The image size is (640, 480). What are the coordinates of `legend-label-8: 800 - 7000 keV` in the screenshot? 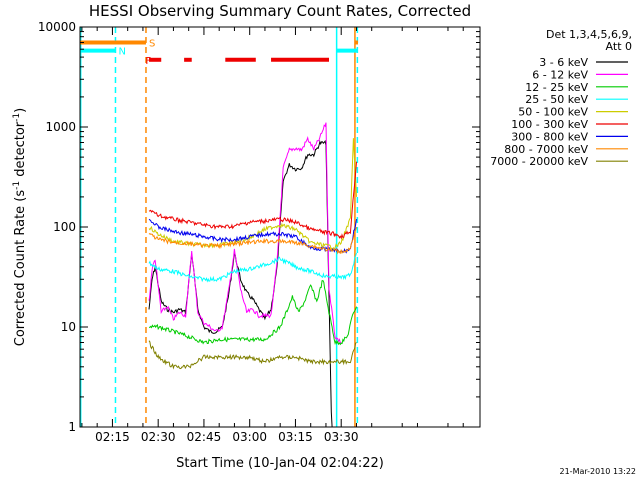 It's located at (546, 149).